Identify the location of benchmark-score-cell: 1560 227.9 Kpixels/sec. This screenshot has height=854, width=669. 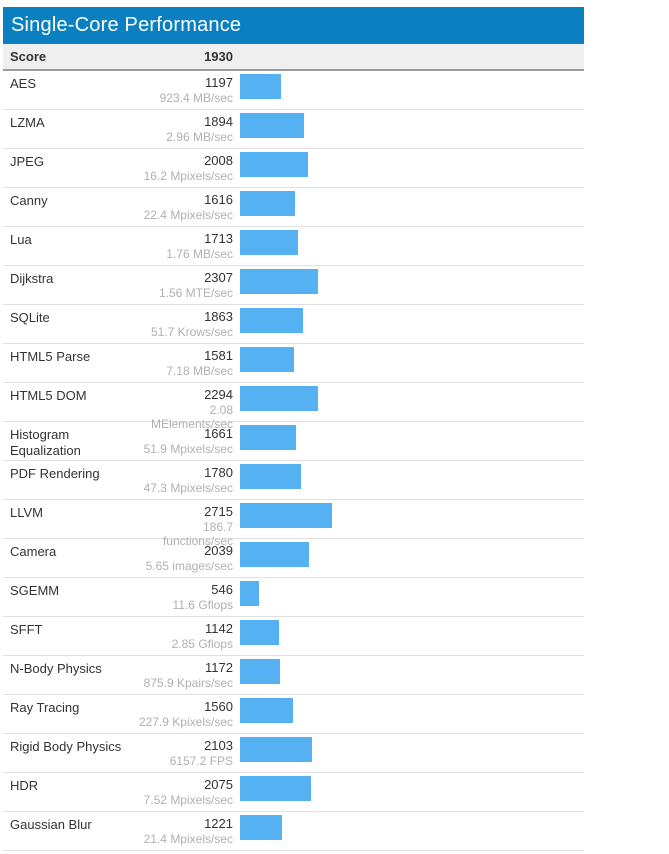
(183, 715).